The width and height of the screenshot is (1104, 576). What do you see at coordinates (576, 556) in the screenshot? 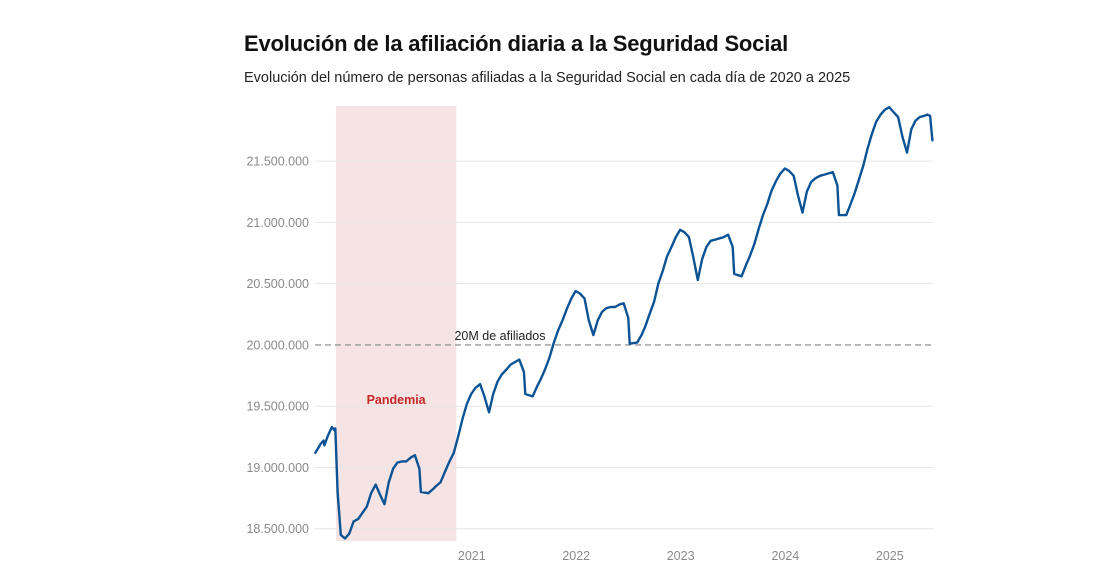
I see `x-tick-label: 2022` at bounding box center [576, 556].